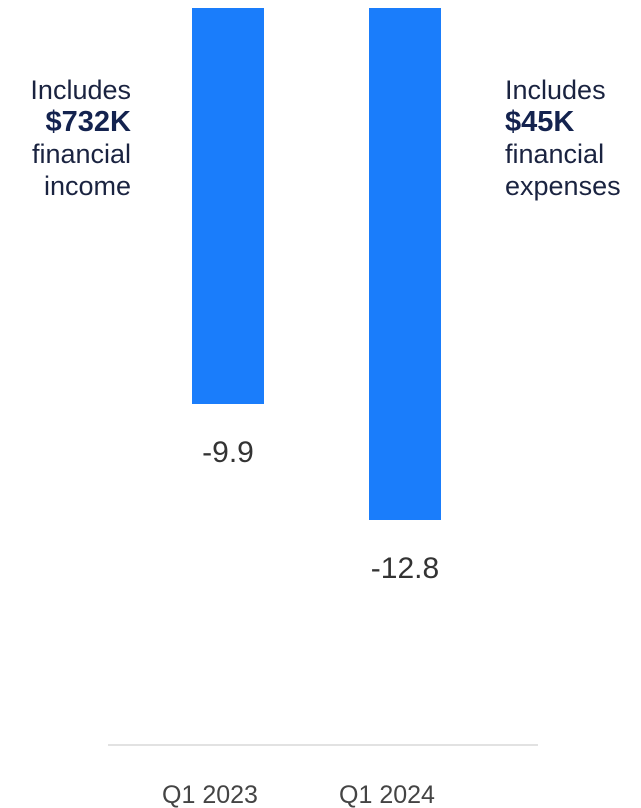 The width and height of the screenshot is (641, 808). Describe the element at coordinates (228, 206) in the screenshot. I see `bar-q1-2023` at that location.